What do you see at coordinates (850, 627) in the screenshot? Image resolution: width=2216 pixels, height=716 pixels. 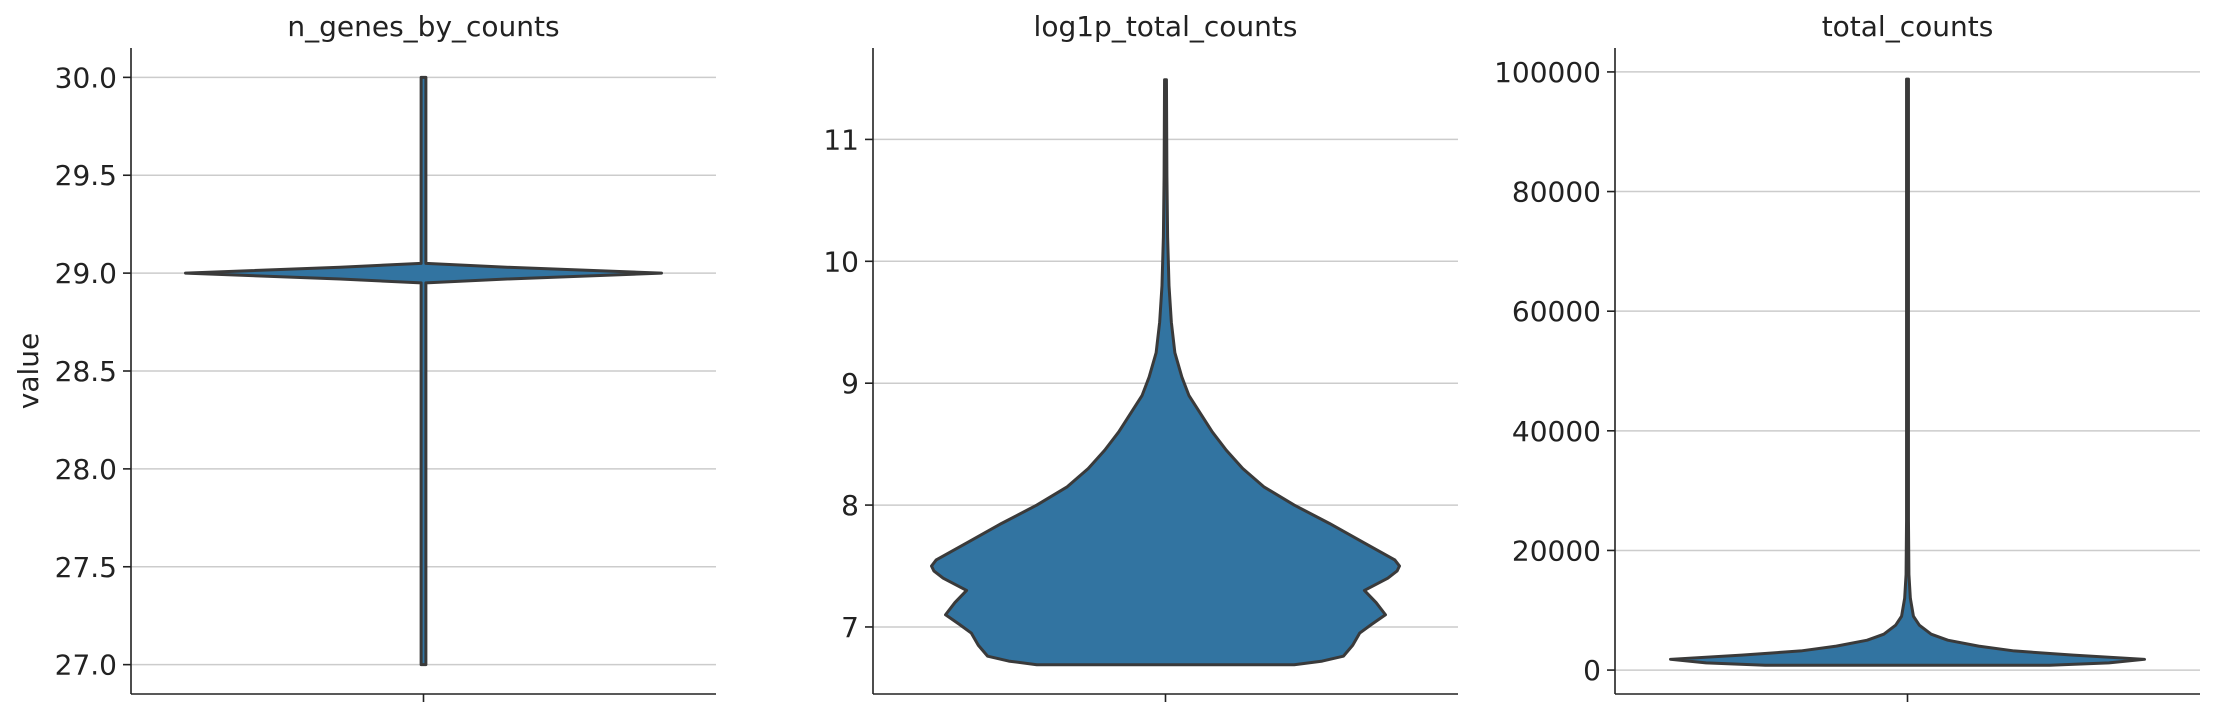 I see `y-tick-label: 7` at bounding box center [850, 627].